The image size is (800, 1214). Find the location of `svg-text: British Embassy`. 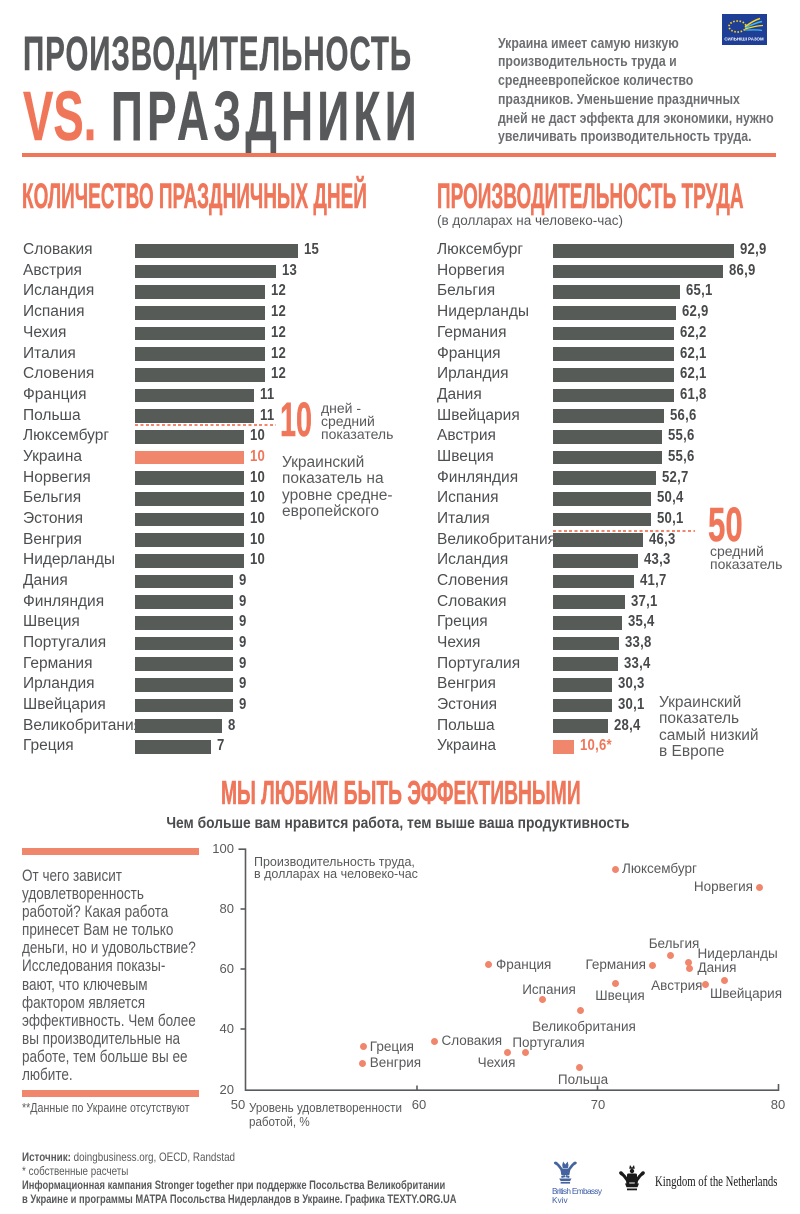

svg-text: British Embassy is located at coordinates (577, 1191).